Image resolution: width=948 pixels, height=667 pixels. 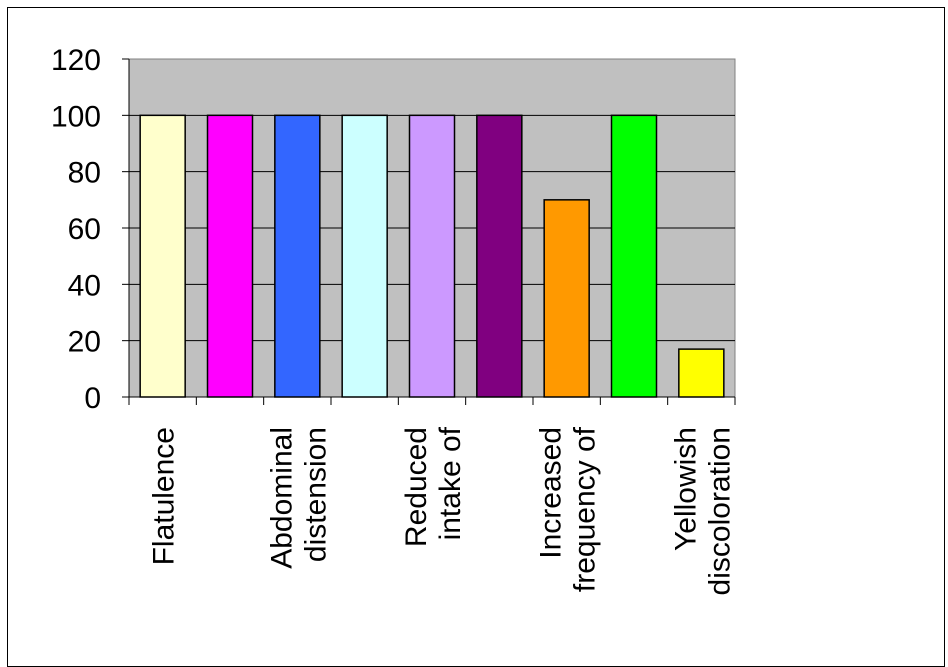 What do you see at coordinates (76, 116) in the screenshot?
I see `y-tick-label: 100` at bounding box center [76, 116].